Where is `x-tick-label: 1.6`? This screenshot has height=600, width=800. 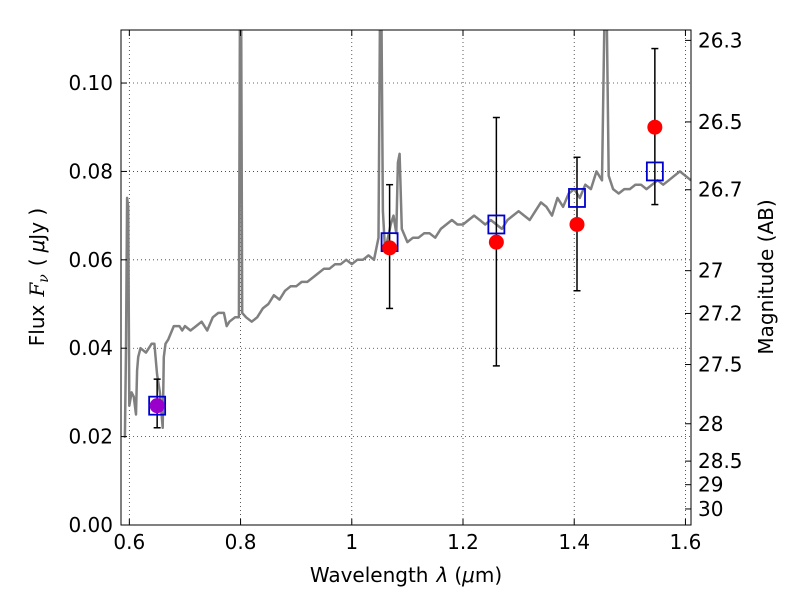
x-tick-label: 1.6 is located at coordinates (686, 542).